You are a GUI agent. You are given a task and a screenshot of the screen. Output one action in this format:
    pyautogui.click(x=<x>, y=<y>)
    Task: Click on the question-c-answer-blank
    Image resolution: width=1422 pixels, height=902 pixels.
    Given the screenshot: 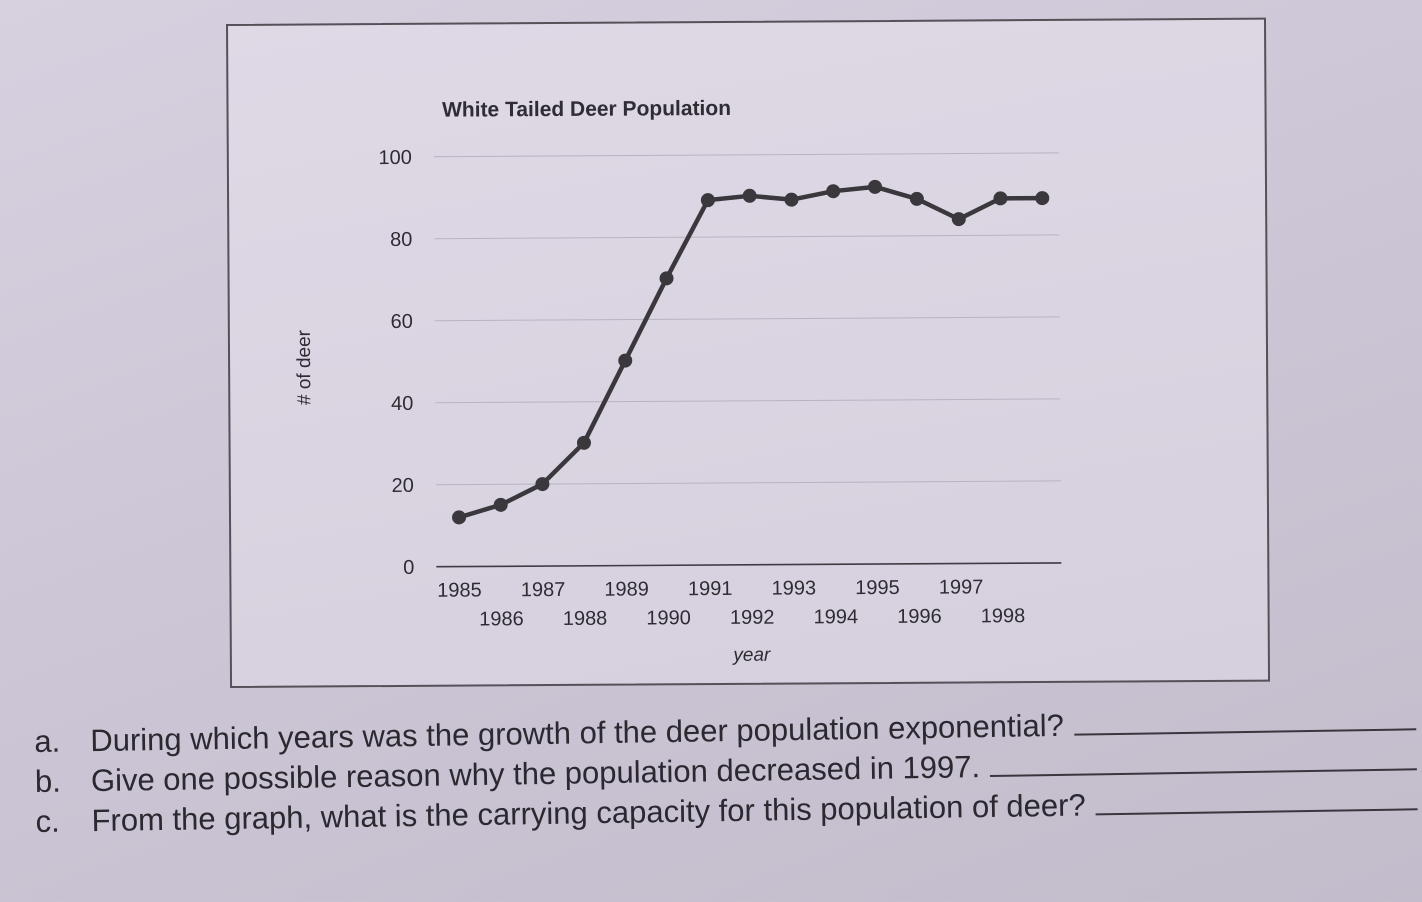 What is the action you would take?
    pyautogui.click(x=1256, y=799)
    